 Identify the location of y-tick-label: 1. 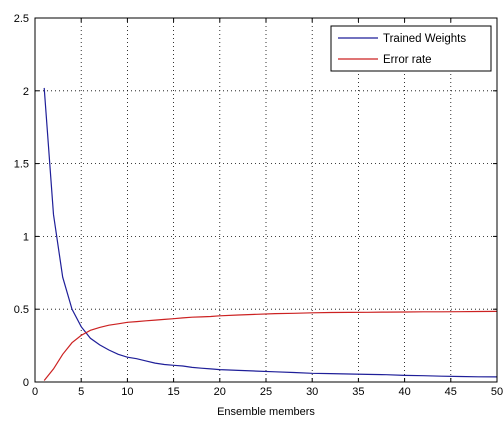
(26, 237).